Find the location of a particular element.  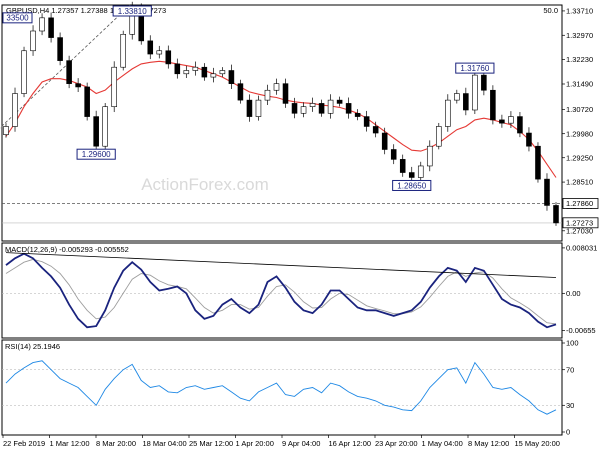

time-tick-label: 25 Mar 12:00 is located at coordinates (211, 443).